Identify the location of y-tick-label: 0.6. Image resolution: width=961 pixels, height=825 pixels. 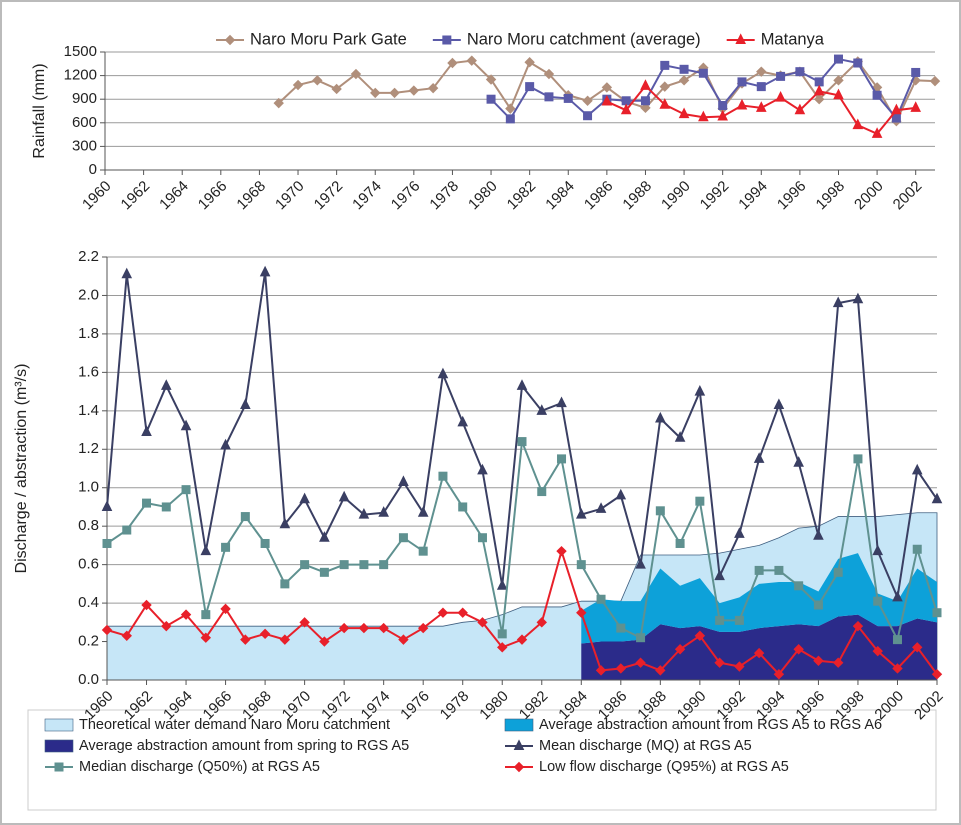
(88, 564).